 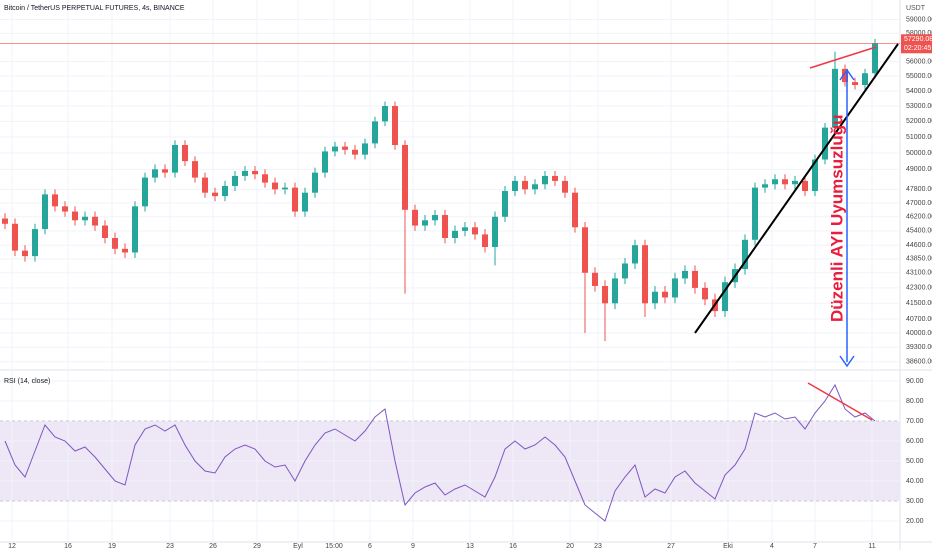 I want to click on y-tick-label: 43100.00, so click(x=919, y=273).